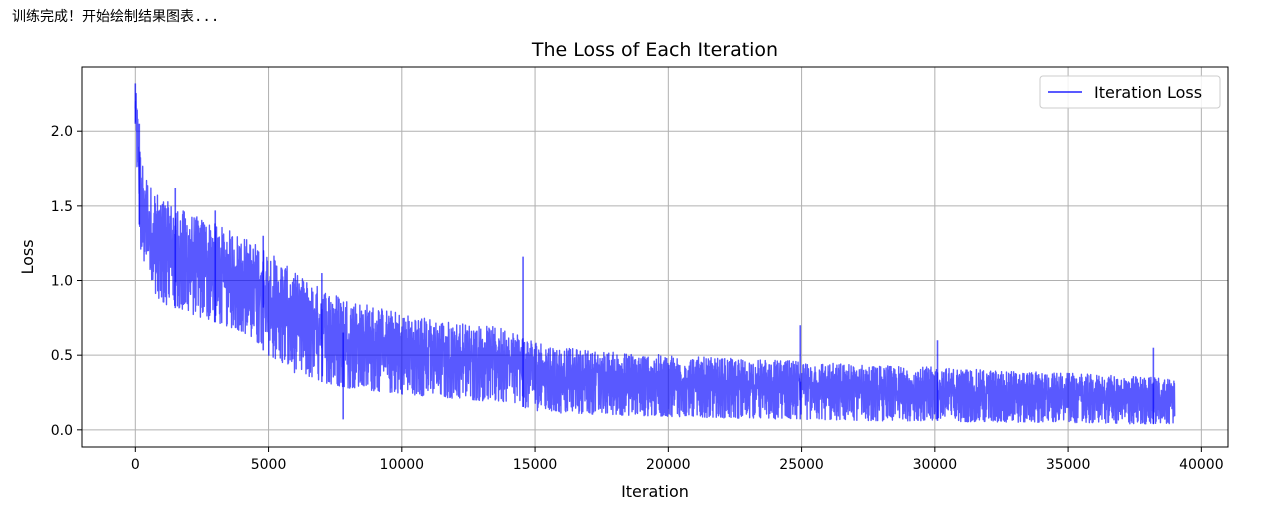 This screenshot has height=506, width=1267. What do you see at coordinates (655, 491) in the screenshot?
I see `x-axis-label: Iteration` at bounding box center [655, 491].